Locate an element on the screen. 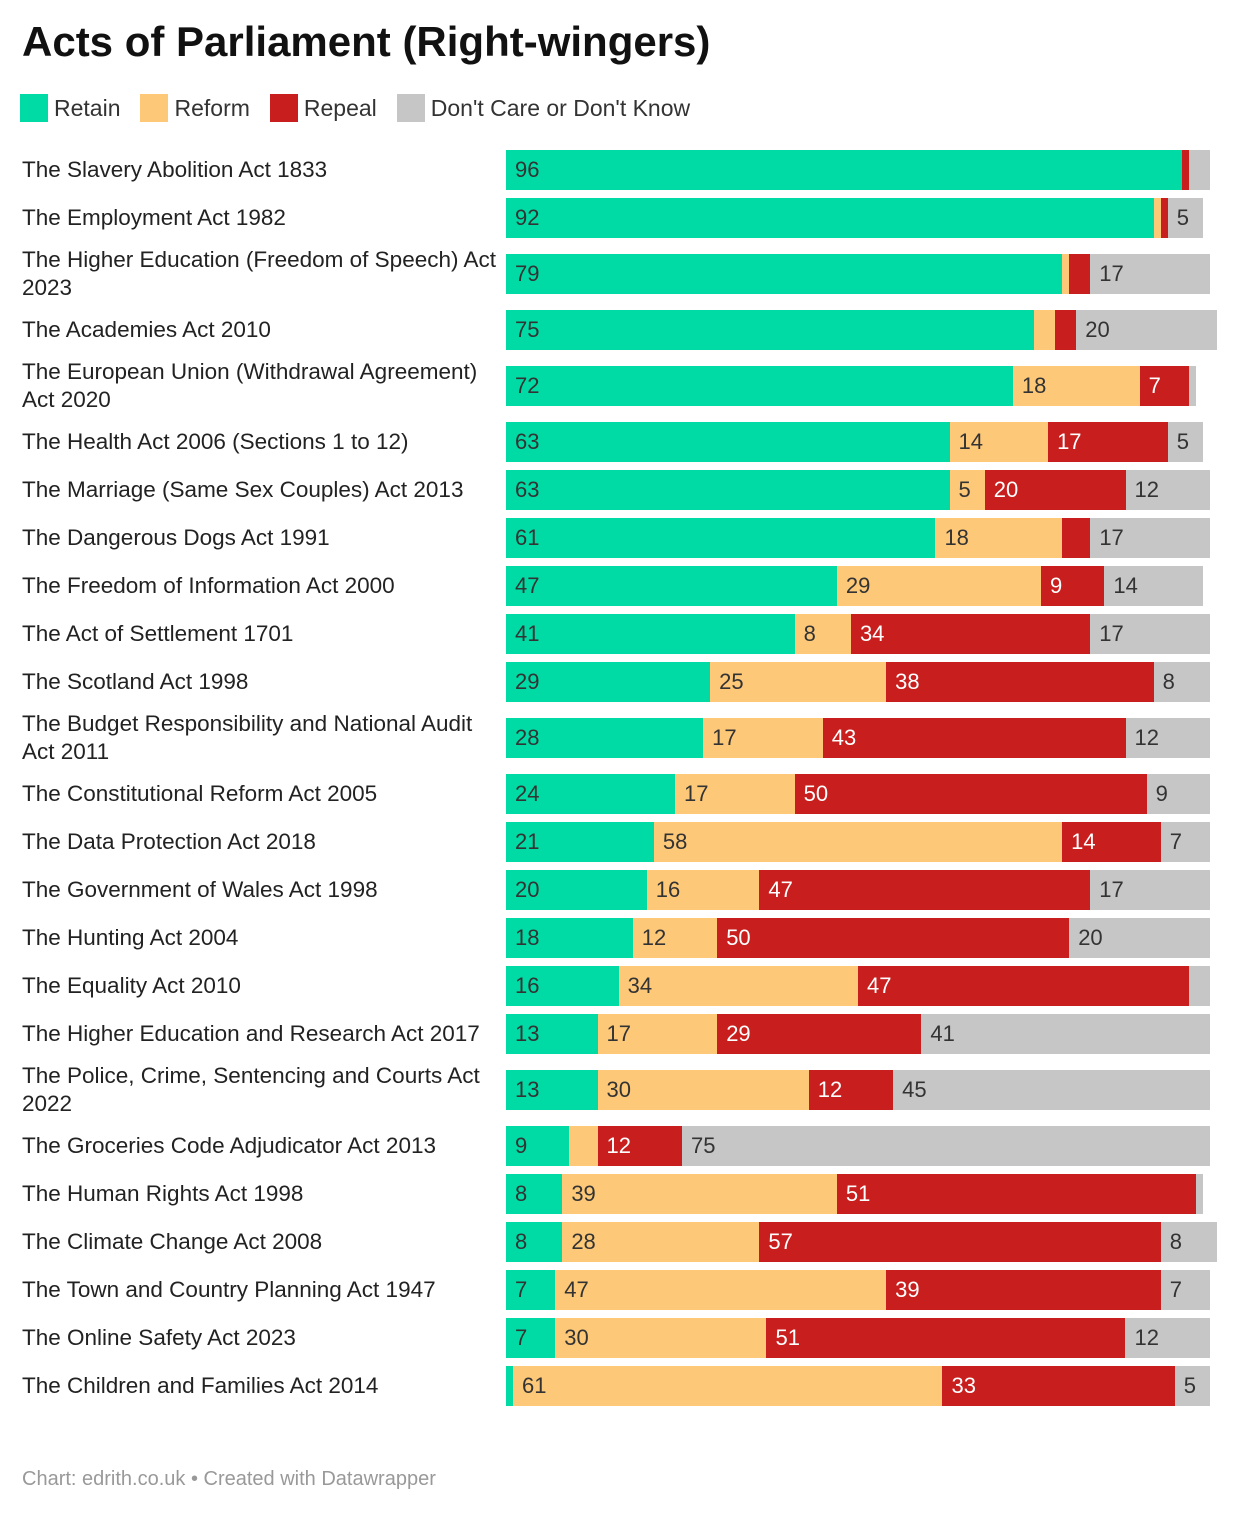 This screenshot has height=1516, width=1240. category-label: The Employment Act 1982 is located at coordinates (154, 217).